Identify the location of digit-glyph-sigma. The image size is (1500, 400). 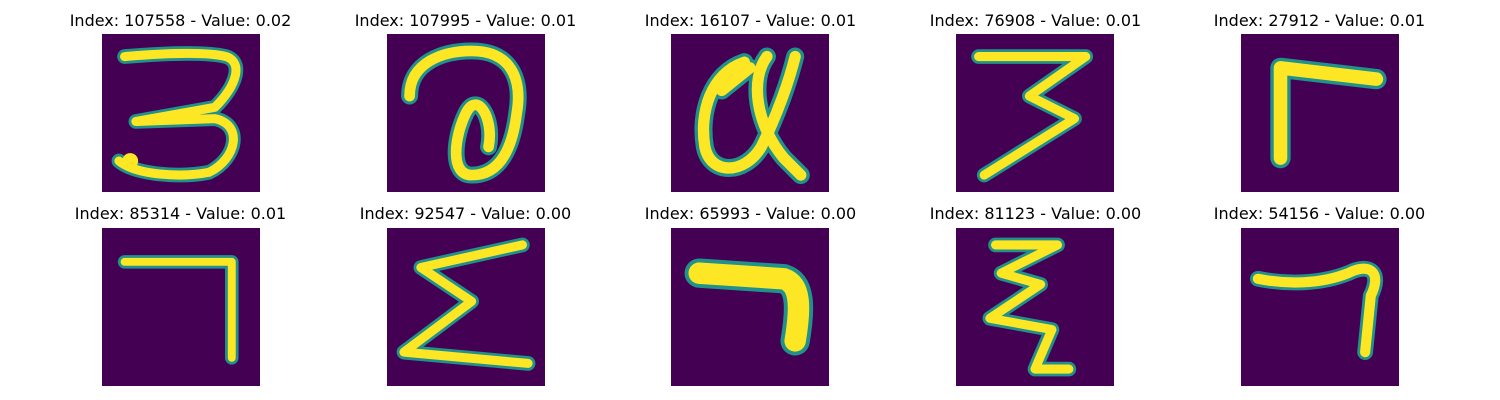
(466, 304).